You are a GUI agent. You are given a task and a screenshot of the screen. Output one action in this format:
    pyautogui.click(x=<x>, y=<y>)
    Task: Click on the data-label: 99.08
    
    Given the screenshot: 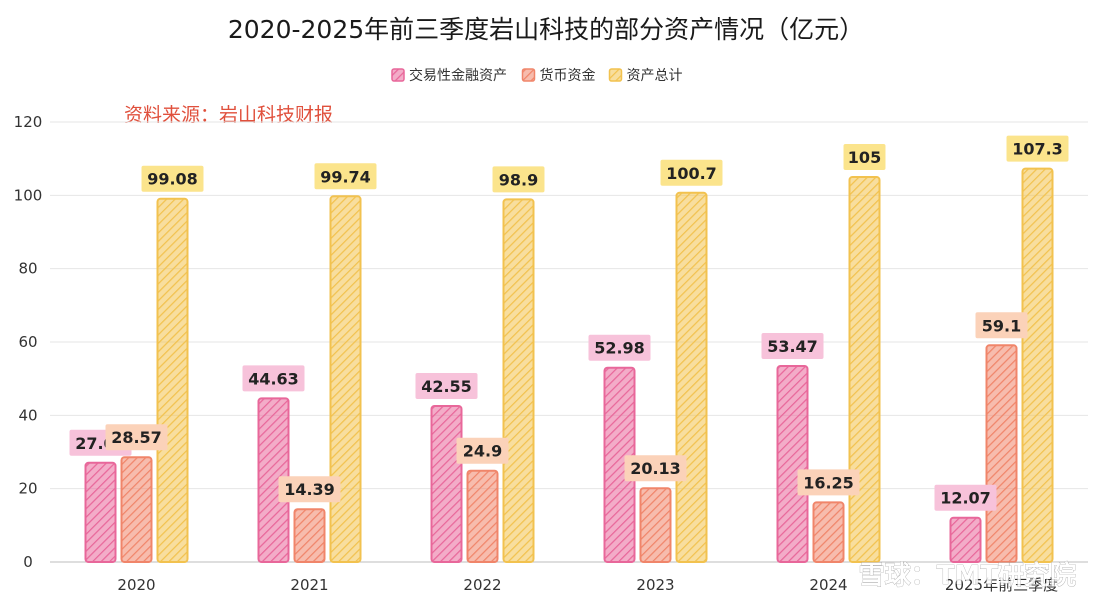 What is the action you would take?
    pyautogui.click(x=172, y=178)
    